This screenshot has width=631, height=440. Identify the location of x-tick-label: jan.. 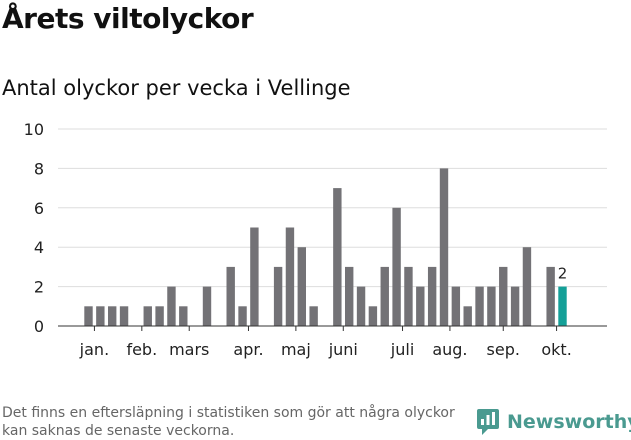
(94, 349).